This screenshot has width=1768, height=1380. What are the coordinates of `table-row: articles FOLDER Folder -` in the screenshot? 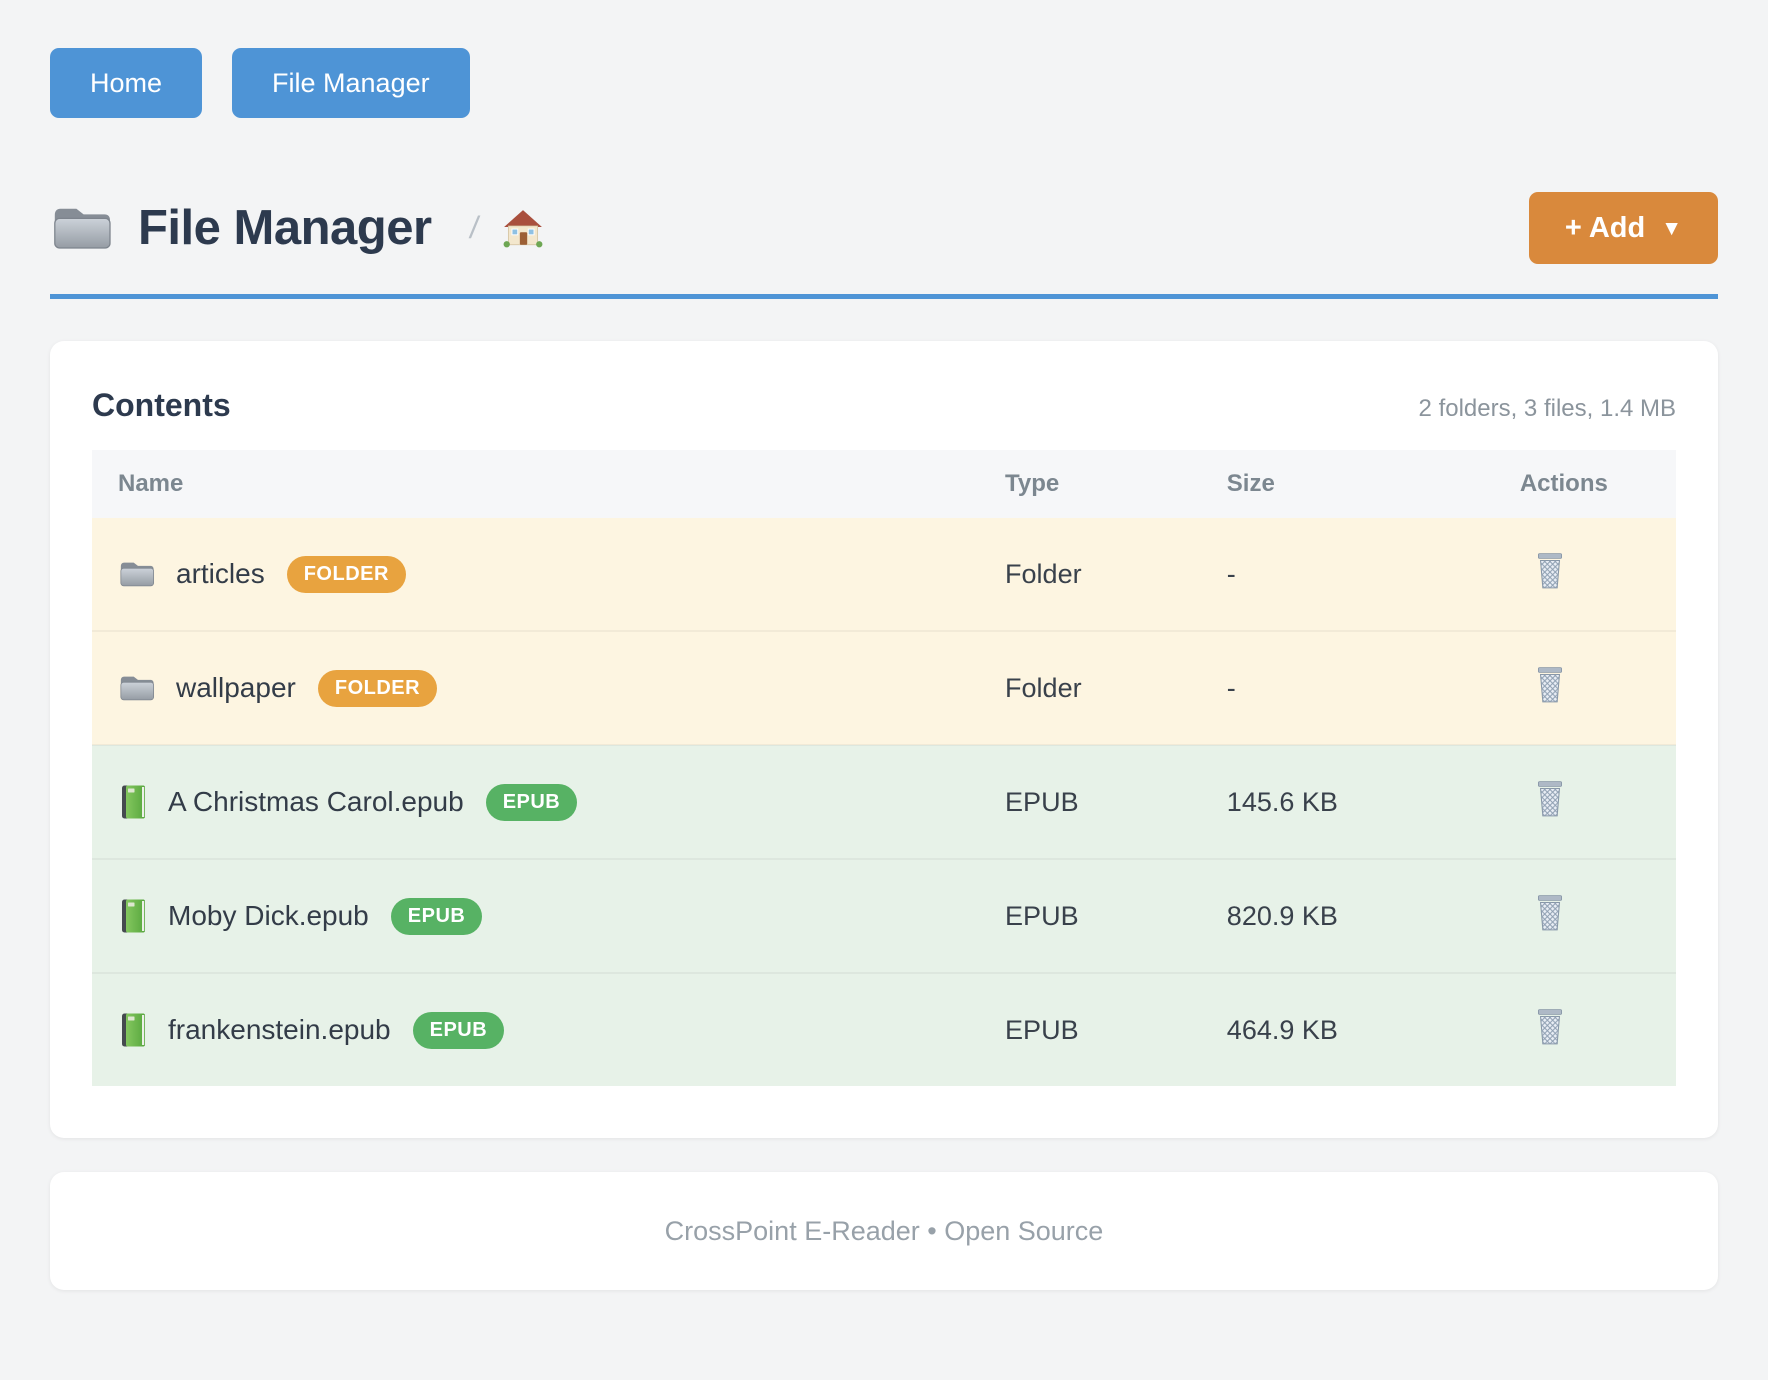 It's located at (884, 574).